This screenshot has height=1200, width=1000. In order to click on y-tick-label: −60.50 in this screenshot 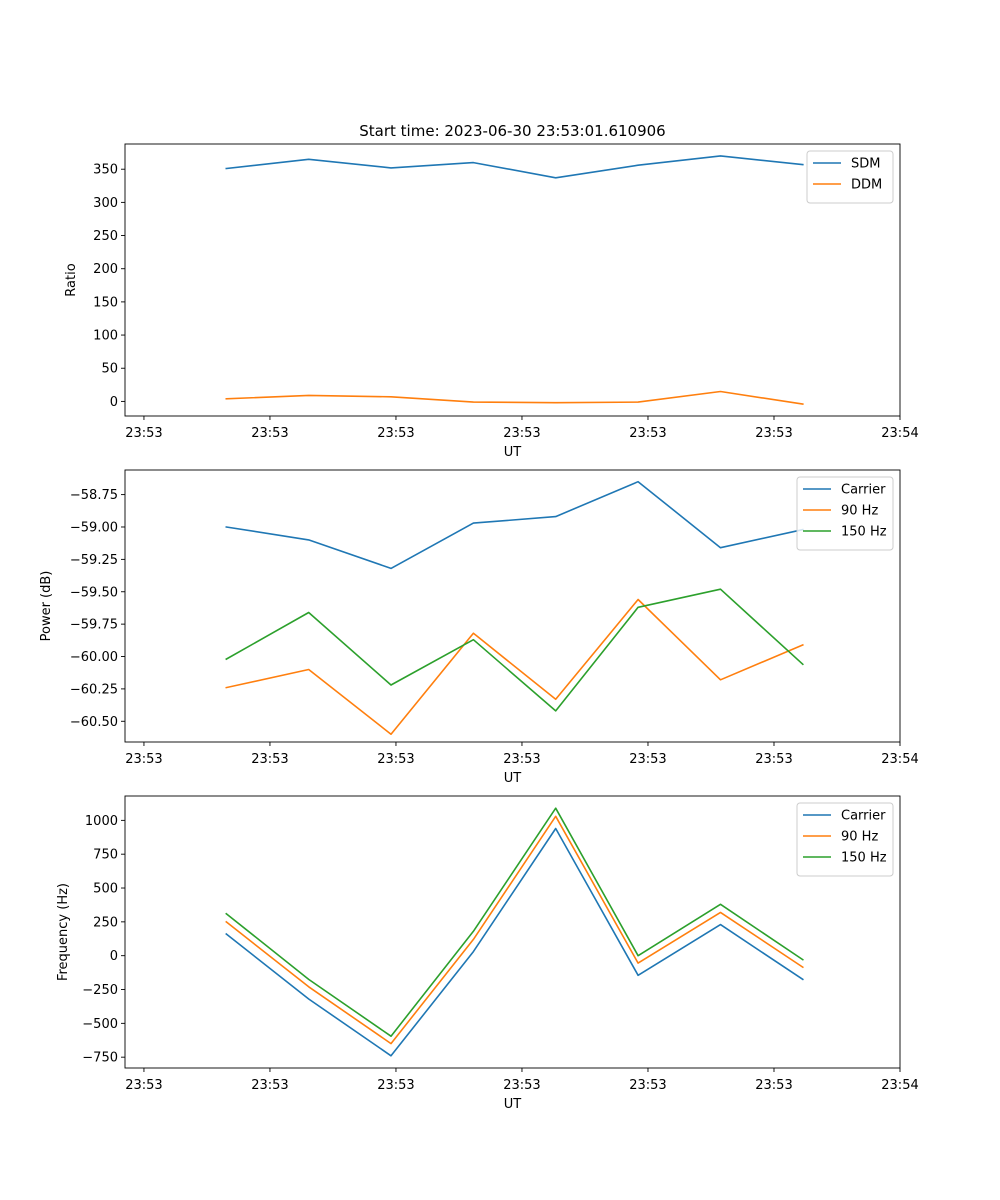, I will do `click(94, 722)`.